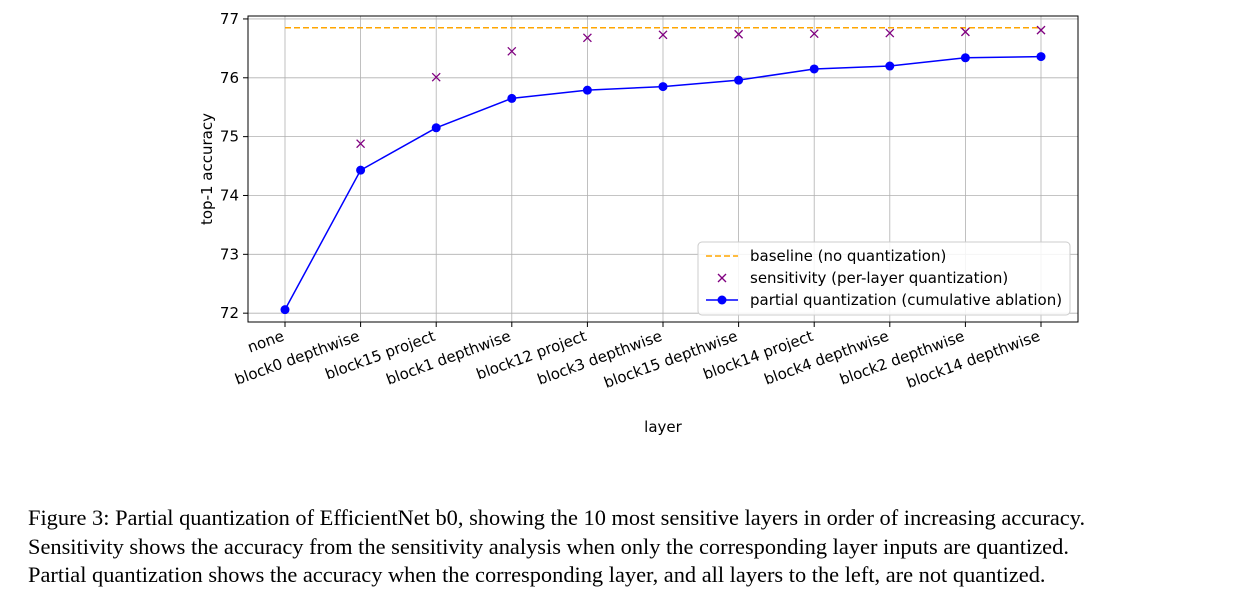 The width and height of the screenshot is (1258, 597). Describe the element at coordinates (229, 19) in the screenshot. I see `y-tick-label: 77` at that location.